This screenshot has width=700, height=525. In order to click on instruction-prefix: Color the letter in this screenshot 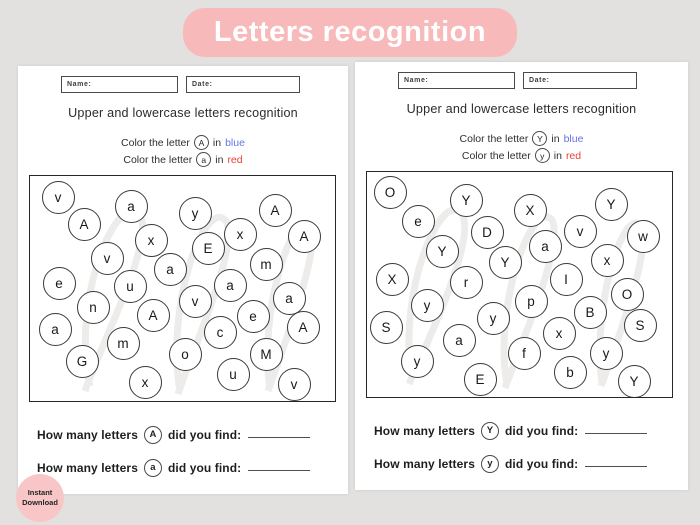, I will do `click(496, 155)`.